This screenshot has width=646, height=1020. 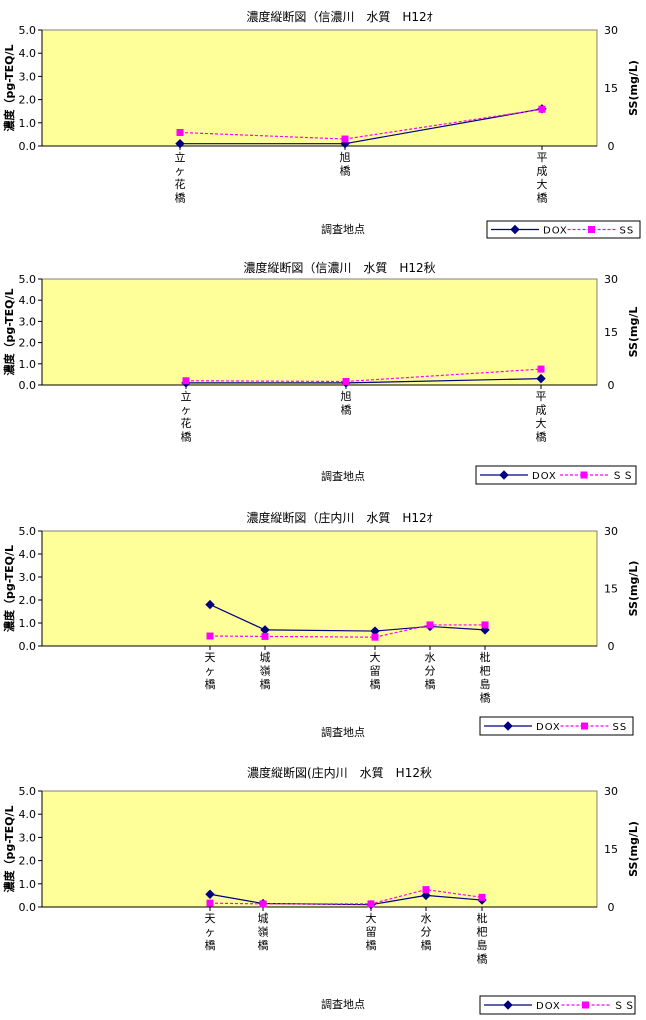 What do you see at coordinates (482, 938) in the screenshot?
I see `category-label: 枇杷島橋` at bounding box center [482, 938].